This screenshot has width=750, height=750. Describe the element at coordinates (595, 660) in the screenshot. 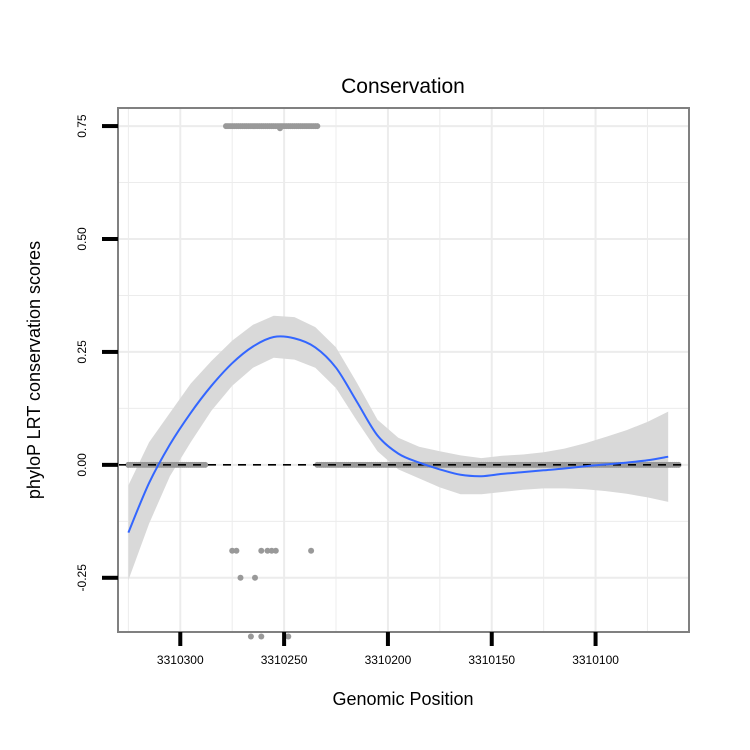

I see `x-tick-label: 3310100` at that location.